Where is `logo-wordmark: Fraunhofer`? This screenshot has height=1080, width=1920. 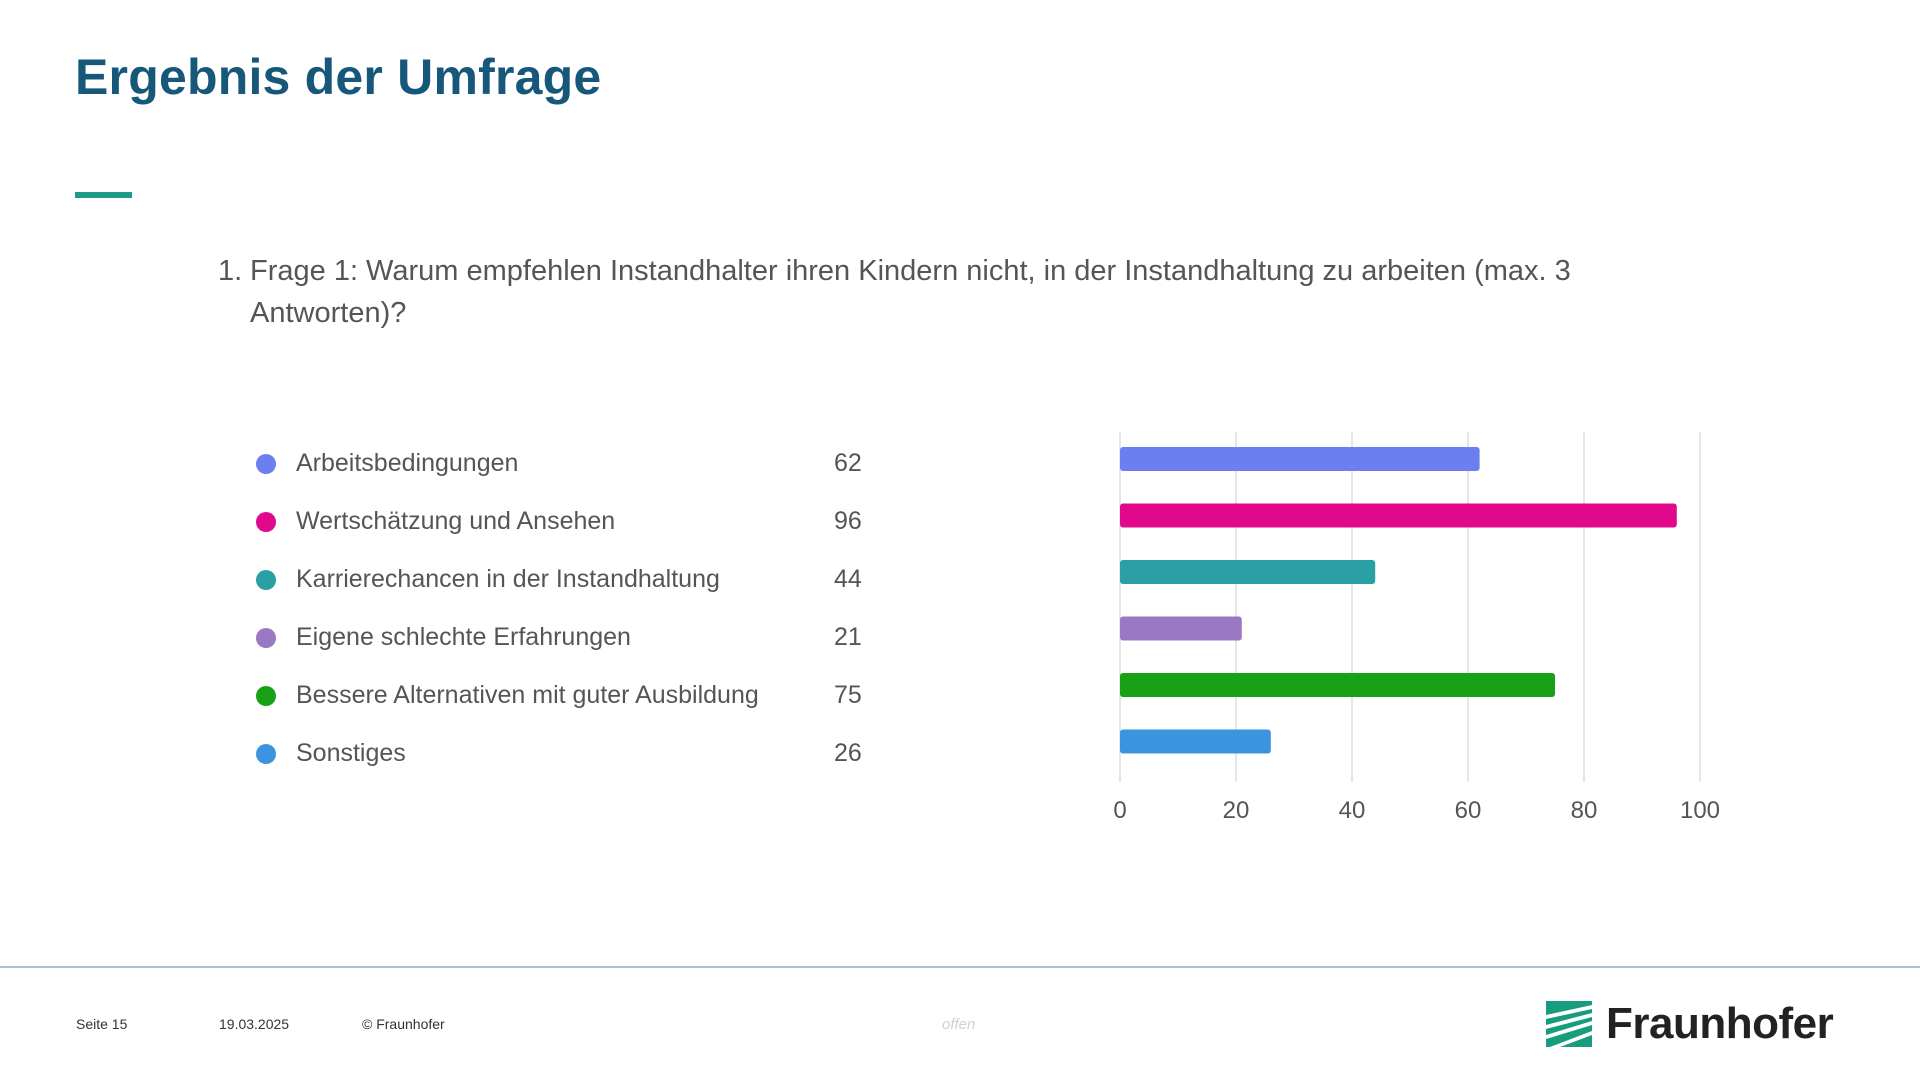 logo-wordmark: Fraunhofer is located at coordinates (1720, 1023).